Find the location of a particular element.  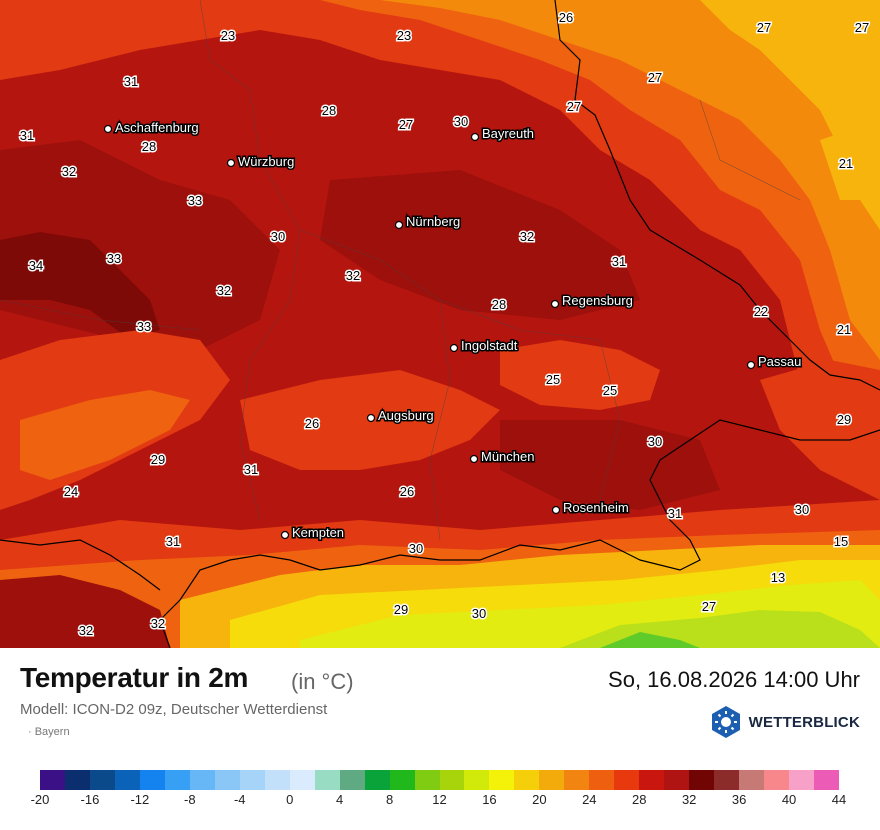

city-passau: Passau is located at coordinates (774, 362).